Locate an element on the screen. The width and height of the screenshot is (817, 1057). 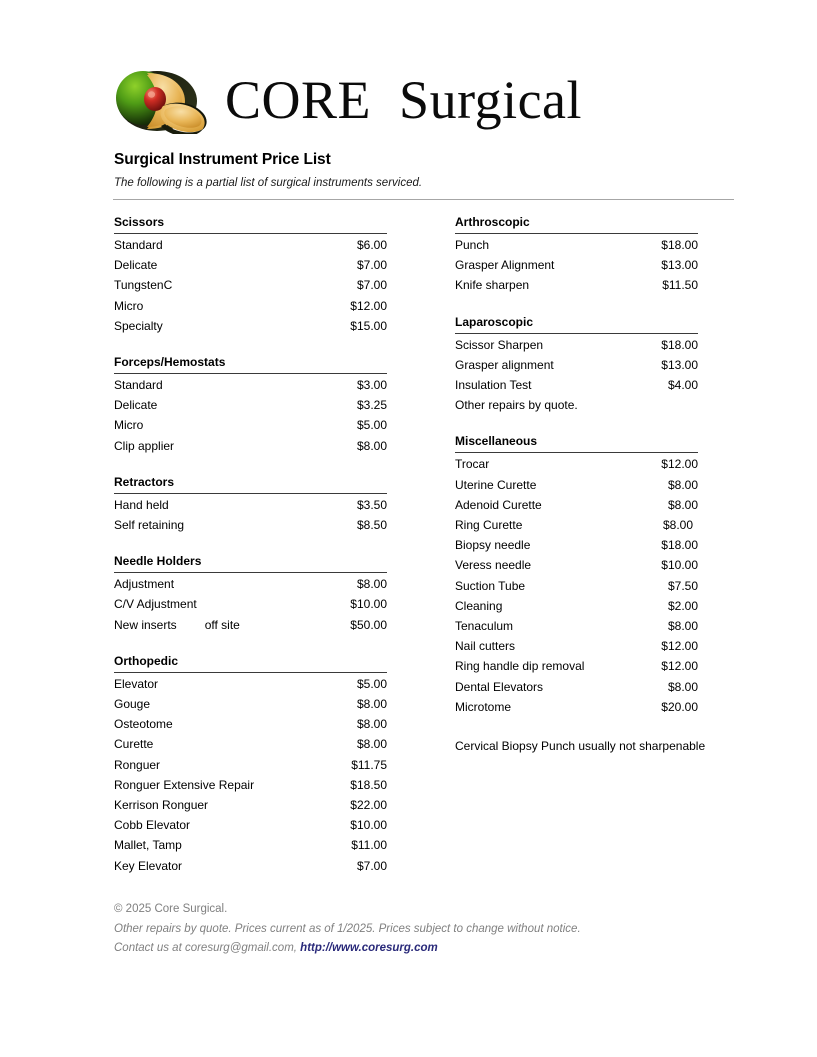
price-row-label: Key Elevator is located at coordinates (148, 865).